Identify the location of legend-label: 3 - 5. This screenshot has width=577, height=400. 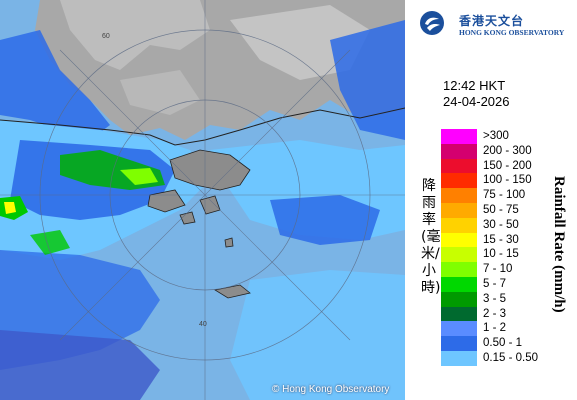
(495, 298).